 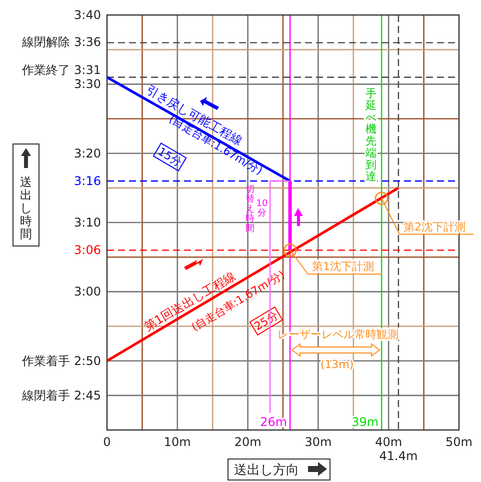 I want to click on text: 線閉解除 3:36, so click(x=61, y=42).